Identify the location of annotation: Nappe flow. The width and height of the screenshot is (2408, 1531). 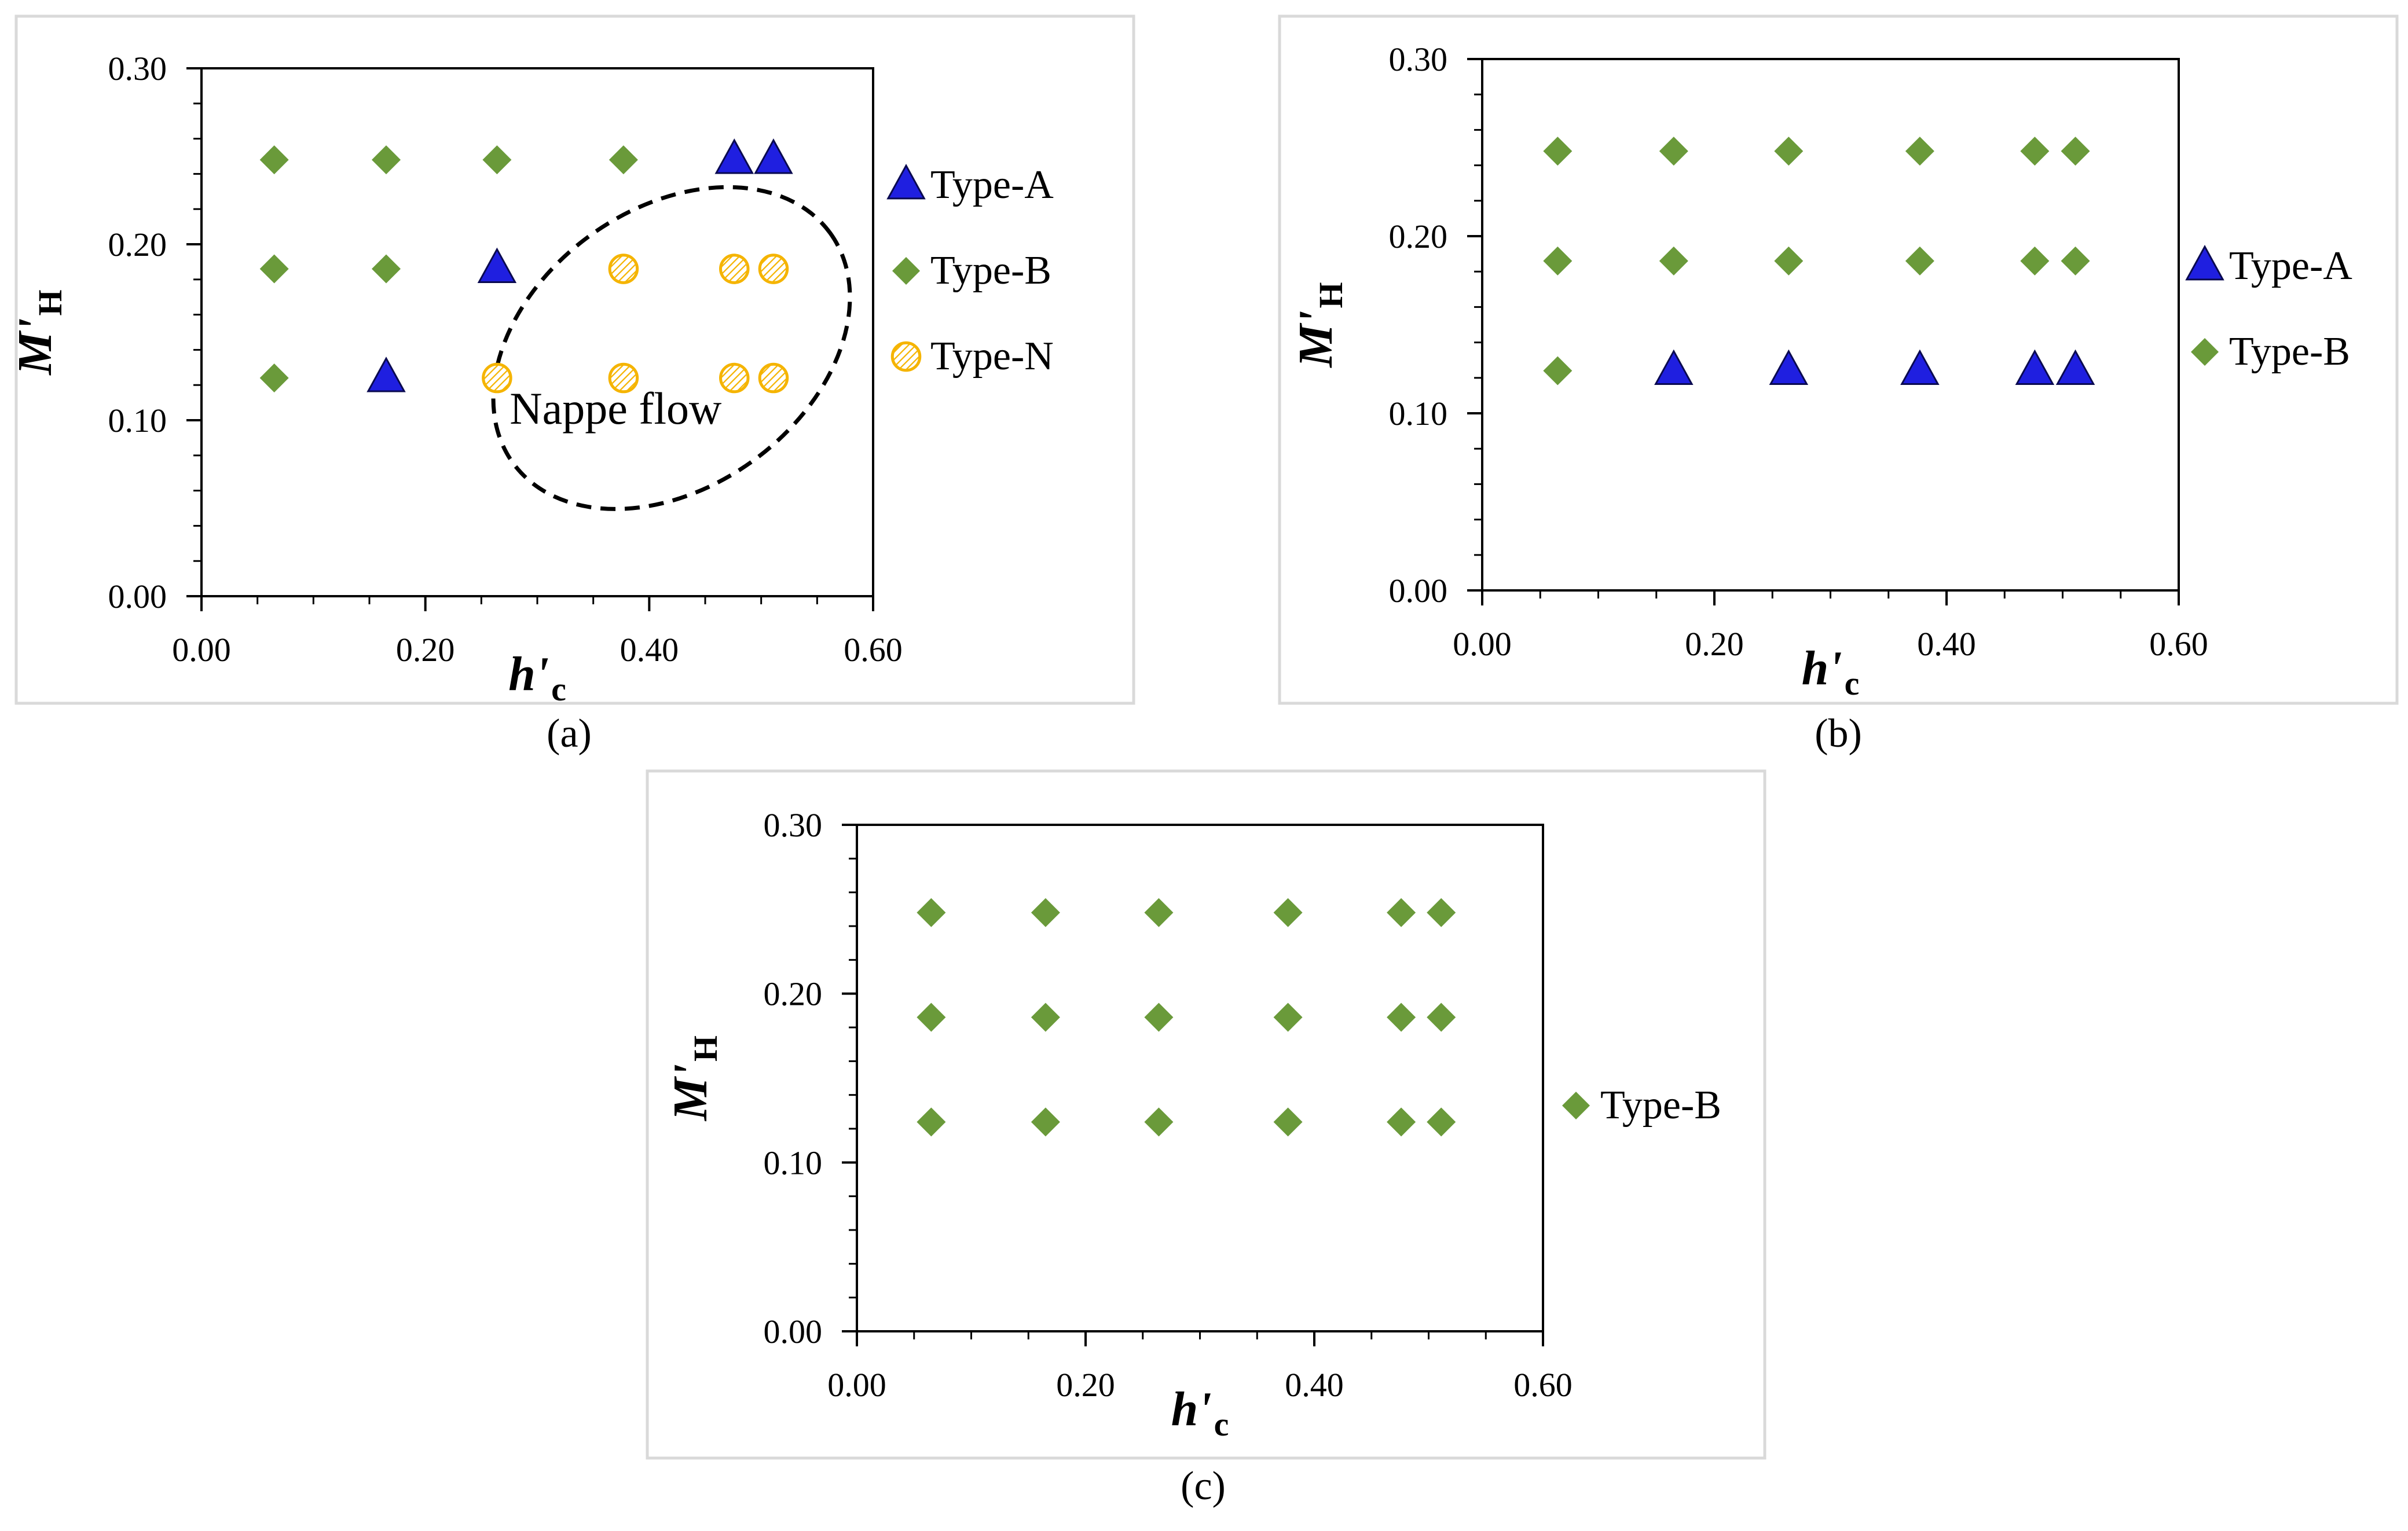
(672, 348).